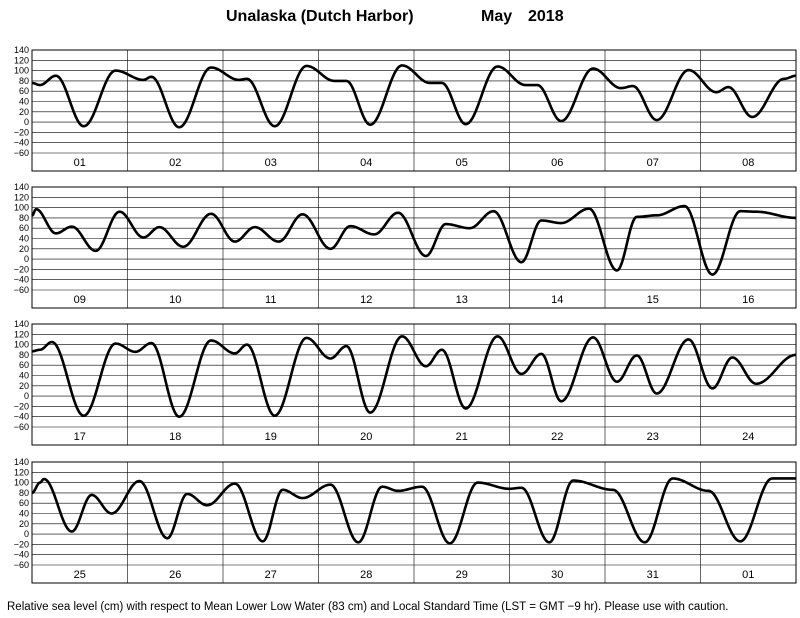 This screenshot has height=618, width=800. What do you see at coordinates (270, 300) in the screenshot?
I see `day-label: 11` at bounding box center [270, 300].